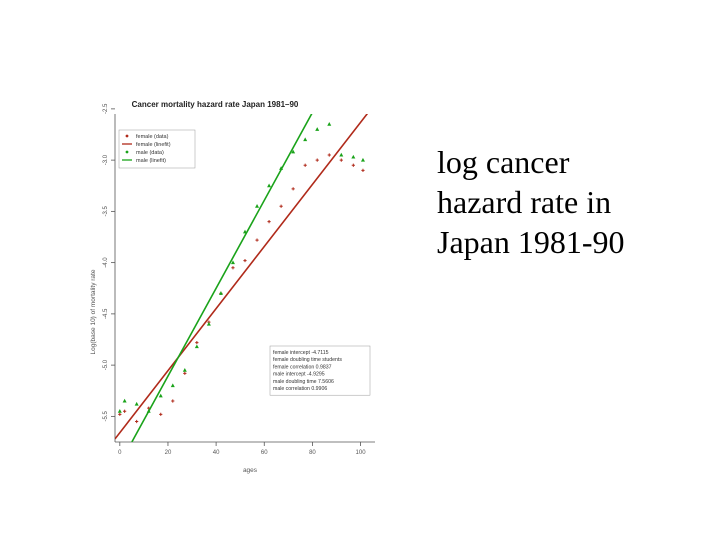 Image resolution: width=720 pixels, height=540 pixels. I want to click on y-tick-label: -4.5, so click(106, 313).